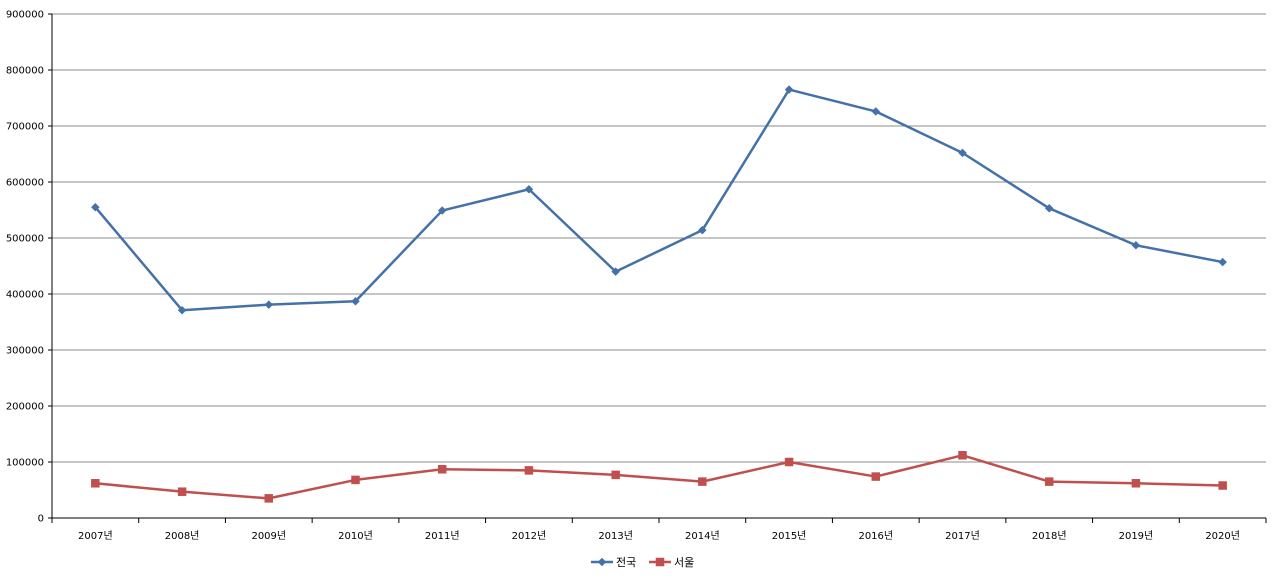 The width and height of the screenshot is (1280, 584). What do you see at coordinates (25, 295) in the screenshot?
I see `y-tick-label: 400000` at bounding box center [25, 295].